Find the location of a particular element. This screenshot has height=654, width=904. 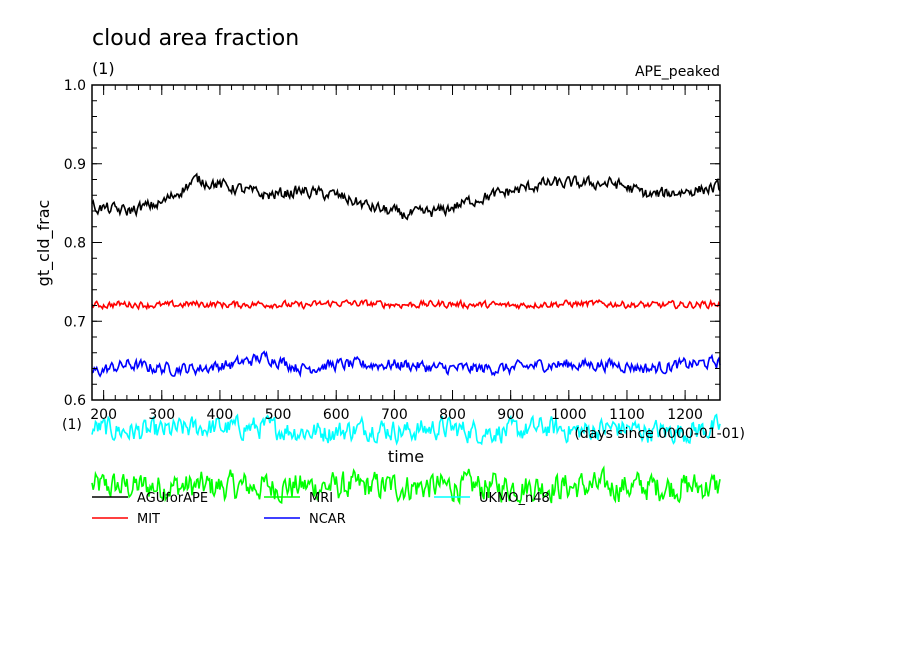

series-line-mit is located at coordinates (406, 304).